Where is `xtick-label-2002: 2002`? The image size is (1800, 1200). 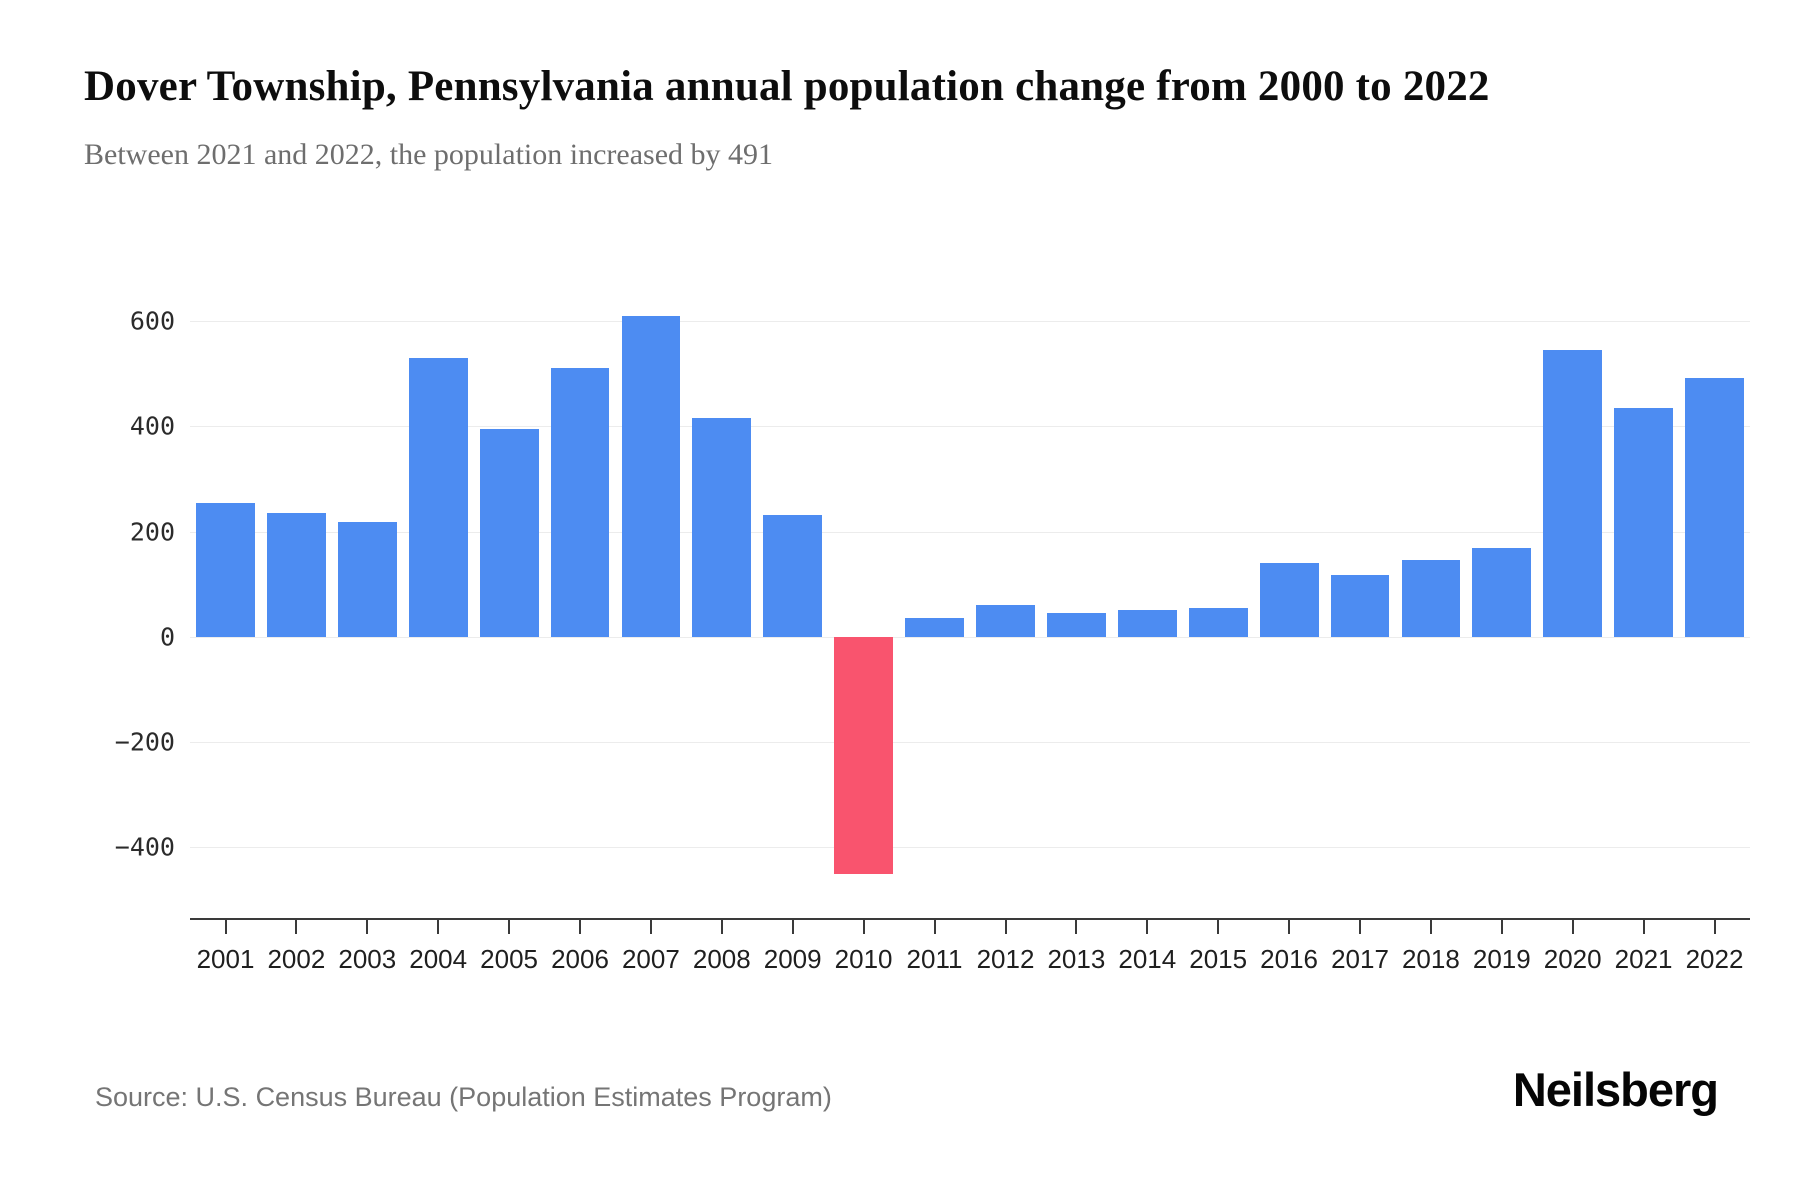
xtick-label-2002: 2002 is located at coordinates (296, 959).